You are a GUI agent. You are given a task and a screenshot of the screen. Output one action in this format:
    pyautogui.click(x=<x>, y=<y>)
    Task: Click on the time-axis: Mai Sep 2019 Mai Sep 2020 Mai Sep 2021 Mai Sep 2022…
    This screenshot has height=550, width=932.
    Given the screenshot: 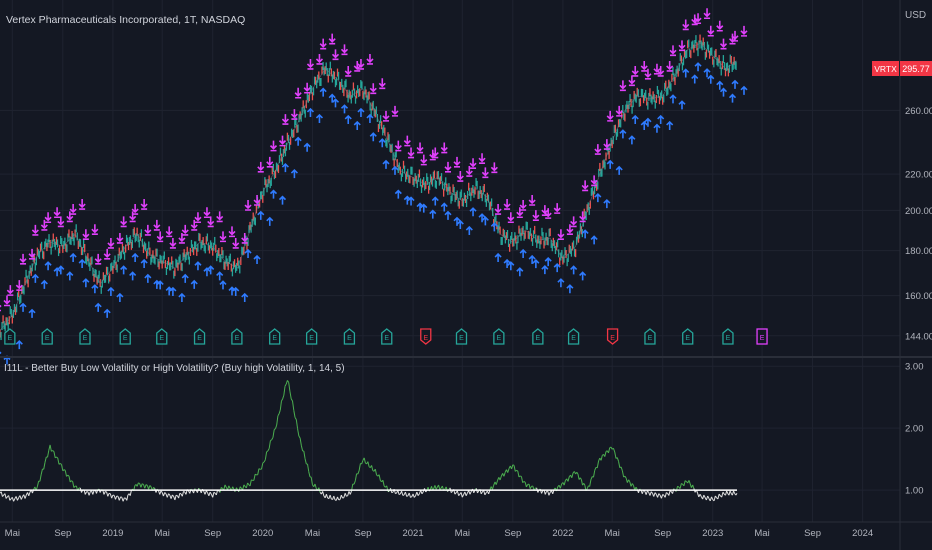 What is the action you would take?
    pyautogui.click(x=439, y=533)
    